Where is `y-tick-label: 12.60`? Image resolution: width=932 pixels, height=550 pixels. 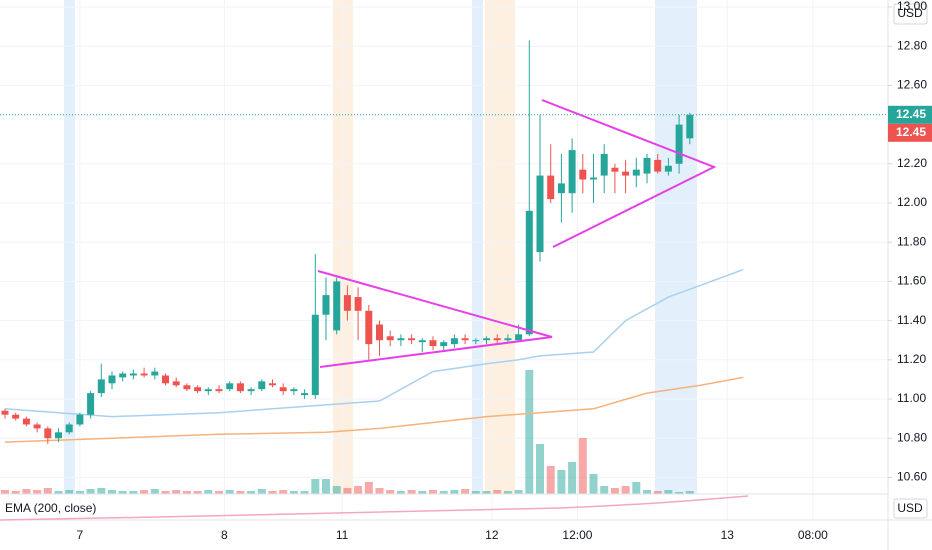 y-tick-label: 12.60 is located at coordinates (912, 85).